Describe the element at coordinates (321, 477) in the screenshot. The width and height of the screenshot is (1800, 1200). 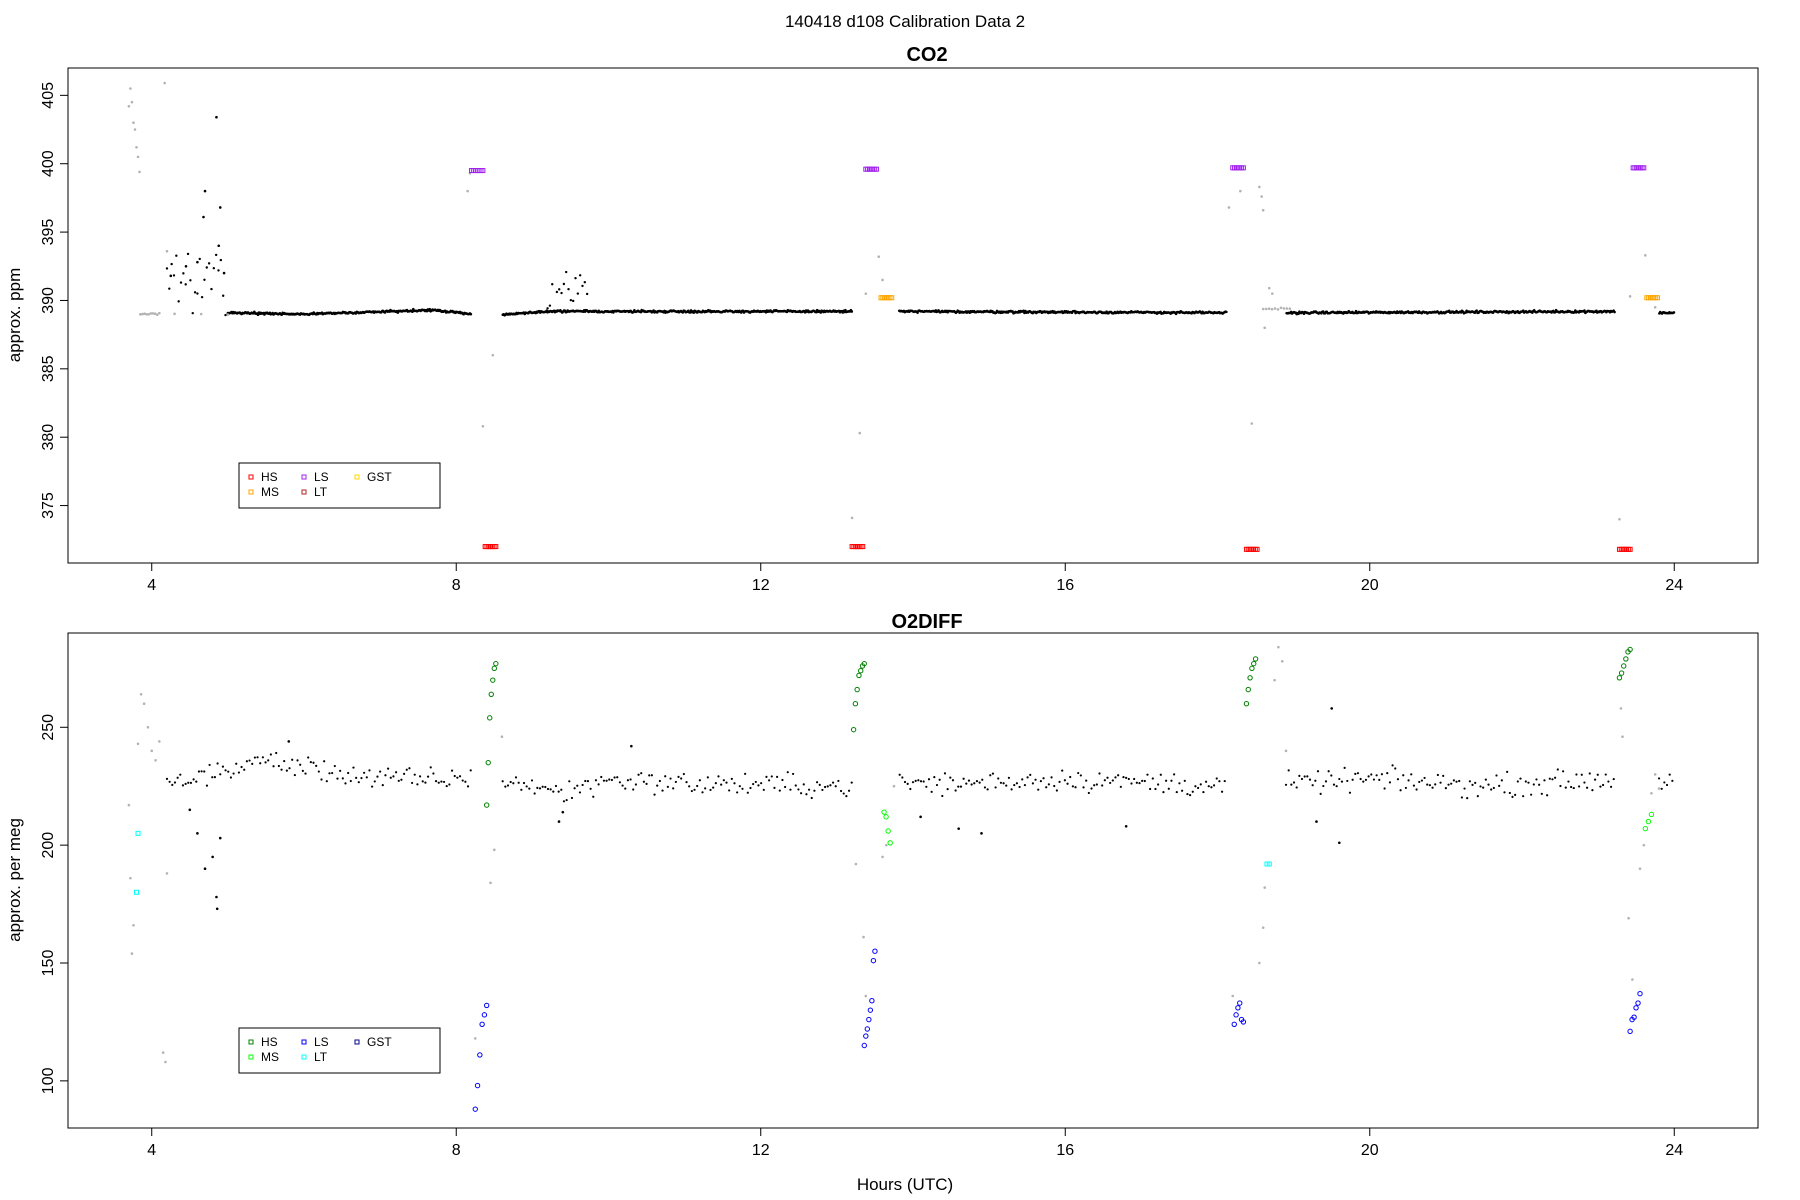
I see `legend-label: LS` at that location.